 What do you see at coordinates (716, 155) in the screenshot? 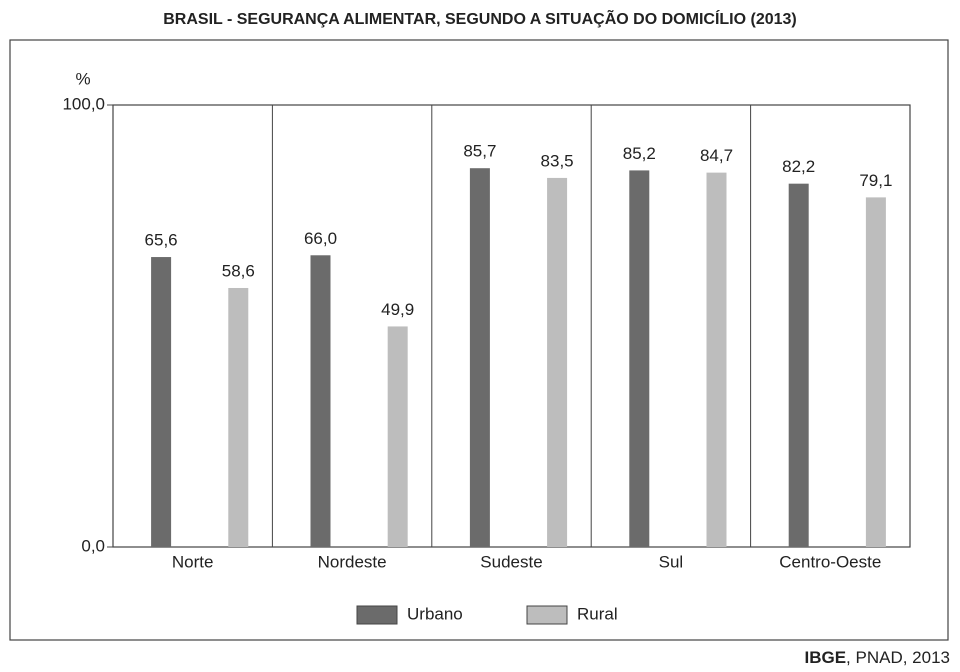
I see `value-label: 84,7` at bounding box center [716, 155].